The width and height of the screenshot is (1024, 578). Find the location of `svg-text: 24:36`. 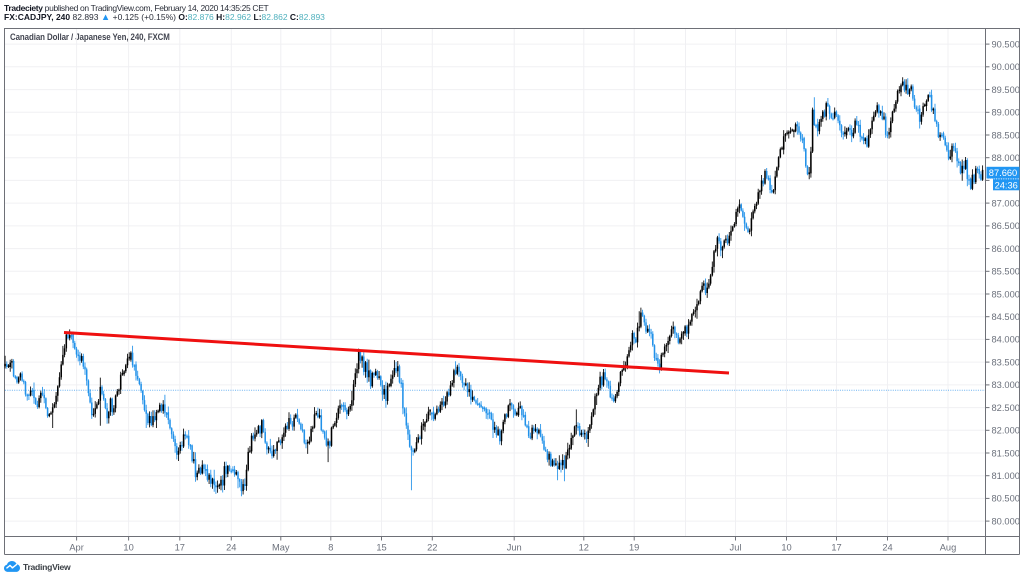

svg-text: 24:36 is located at coordinates (1006, 185).